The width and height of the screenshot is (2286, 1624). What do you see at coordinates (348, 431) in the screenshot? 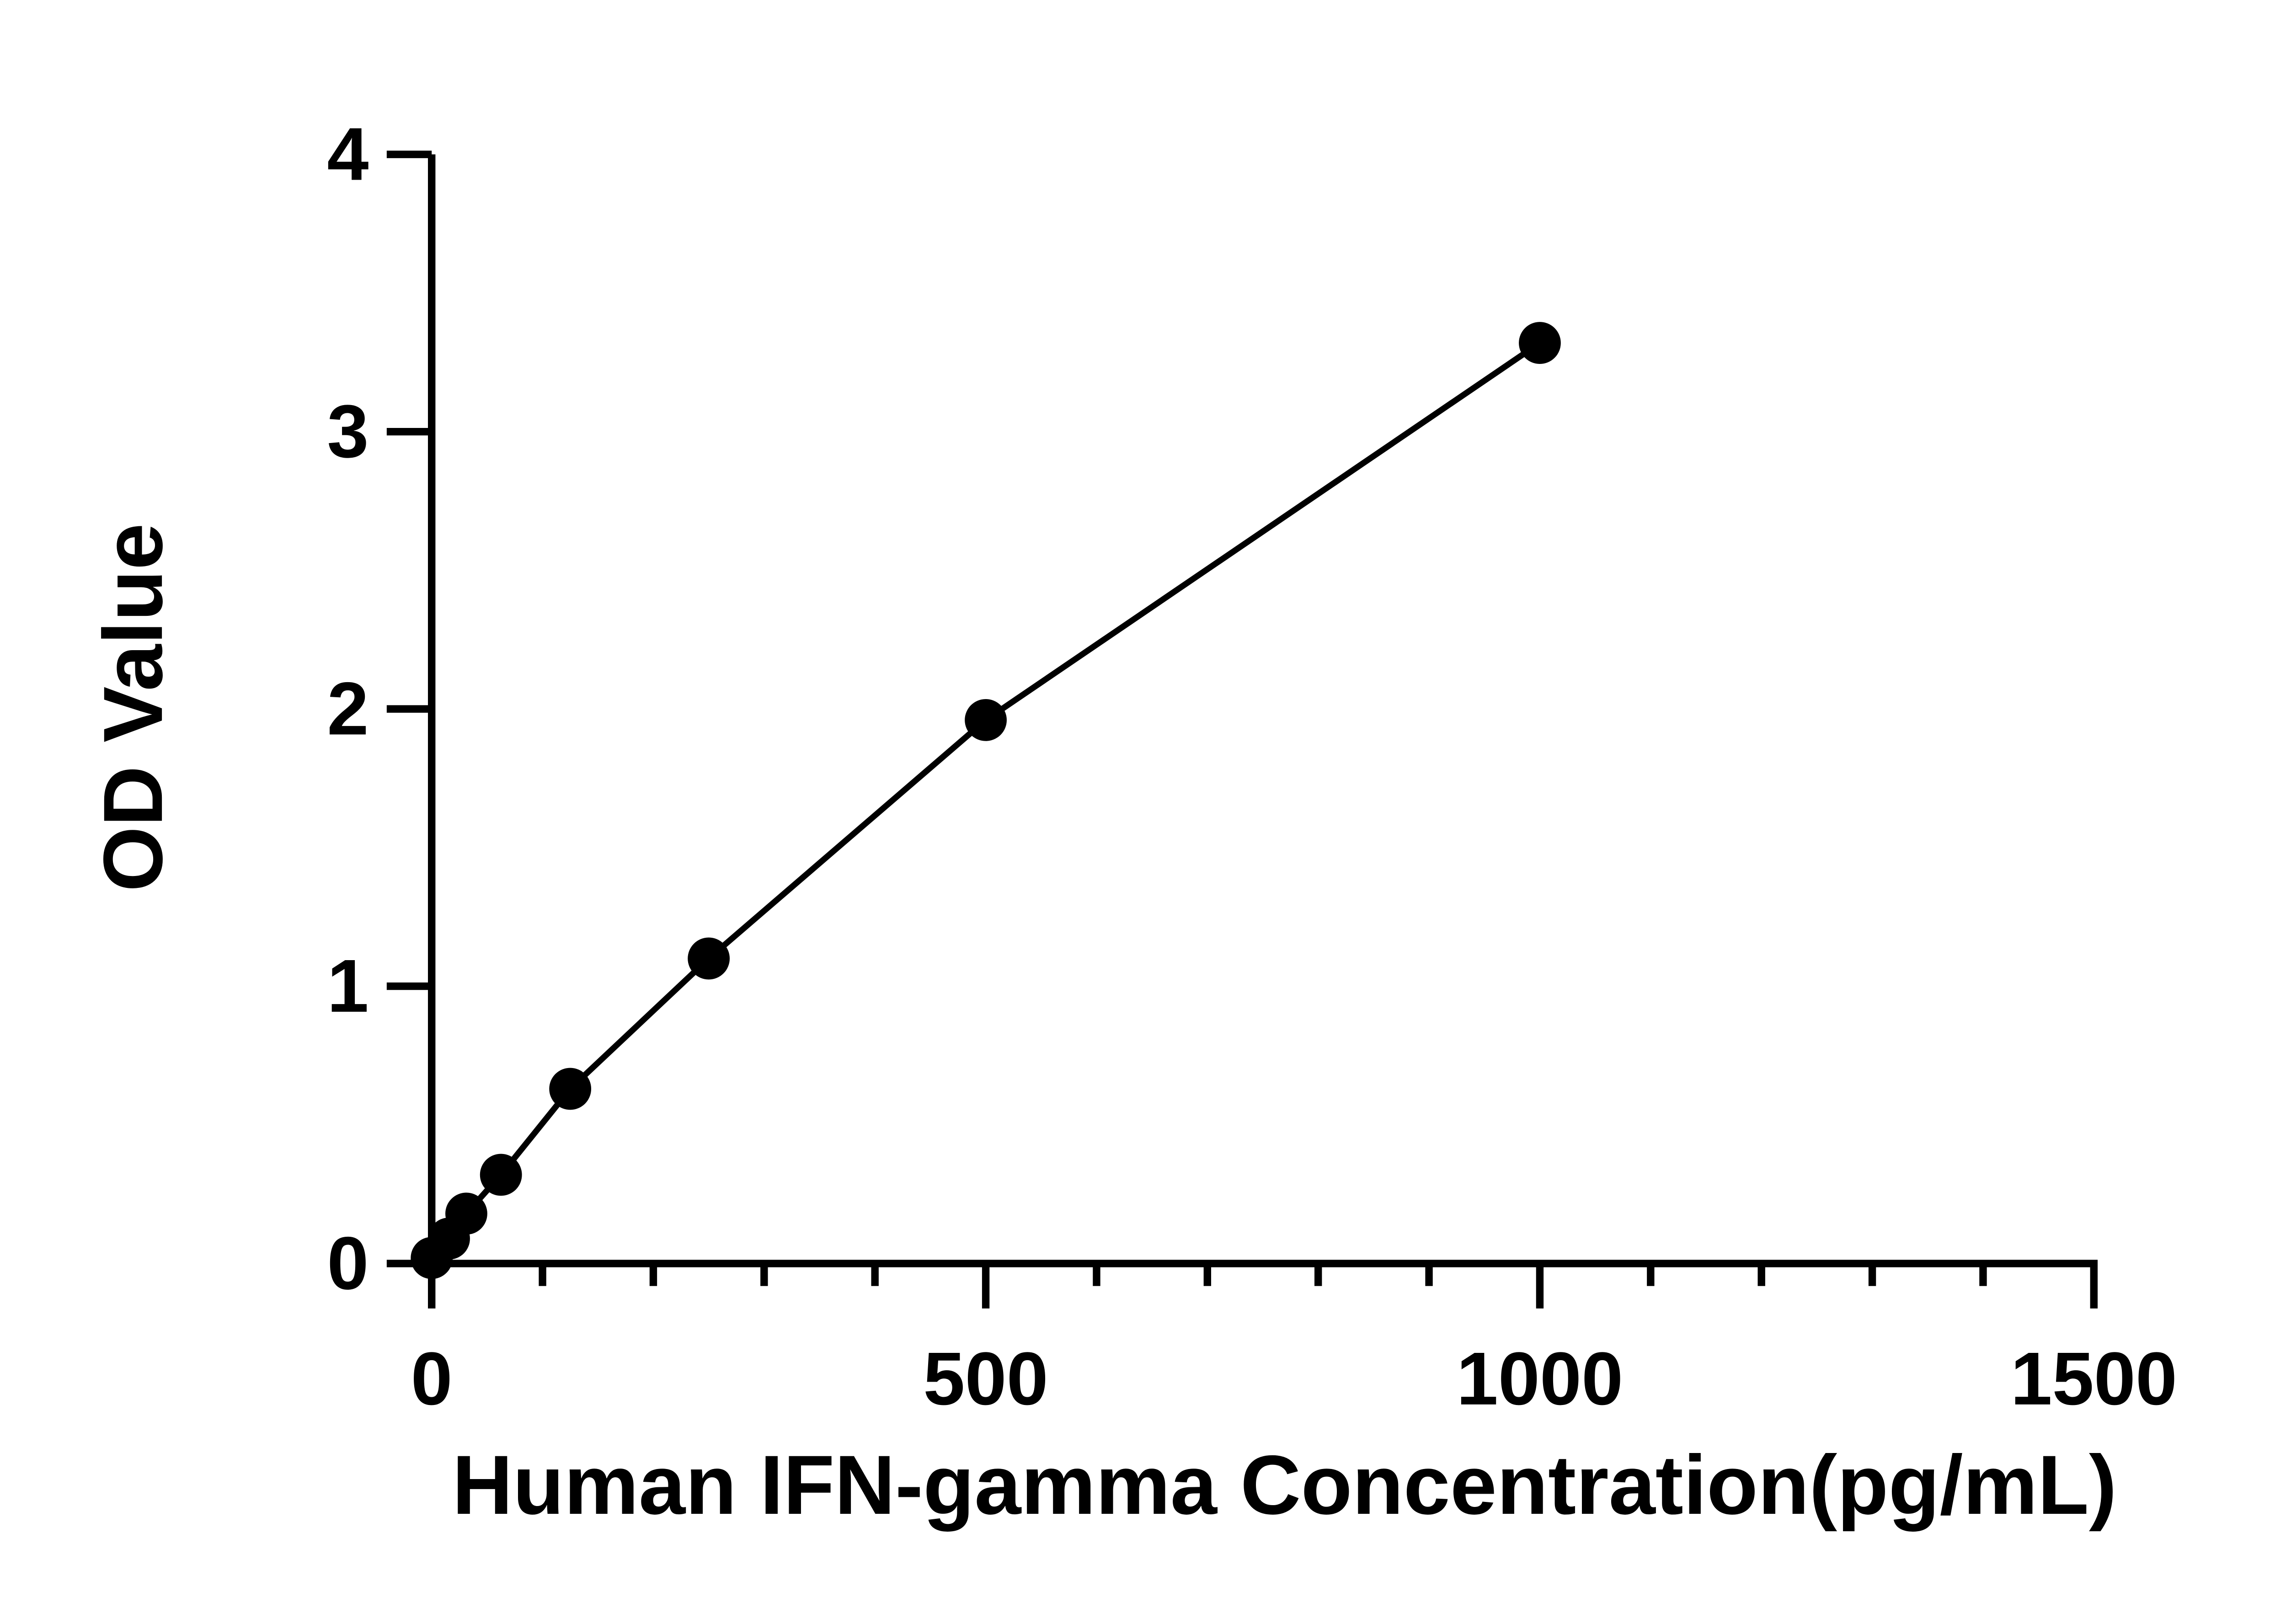
I see `y-tick-label: 3` at bounding box center [348, 431].